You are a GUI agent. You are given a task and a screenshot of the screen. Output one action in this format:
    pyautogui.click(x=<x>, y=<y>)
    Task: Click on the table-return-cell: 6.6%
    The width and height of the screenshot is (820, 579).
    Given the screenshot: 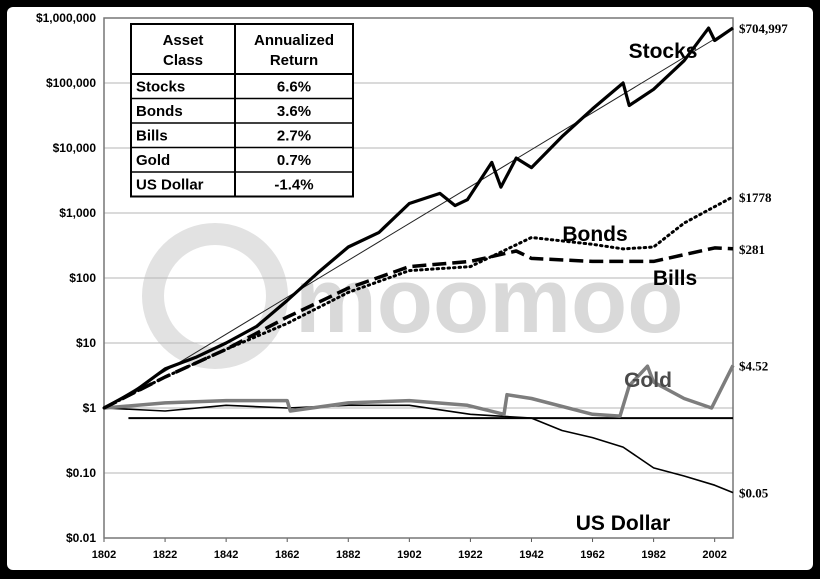 What is the action you would take?
    pyautogui.click(x=294, y=86)
    